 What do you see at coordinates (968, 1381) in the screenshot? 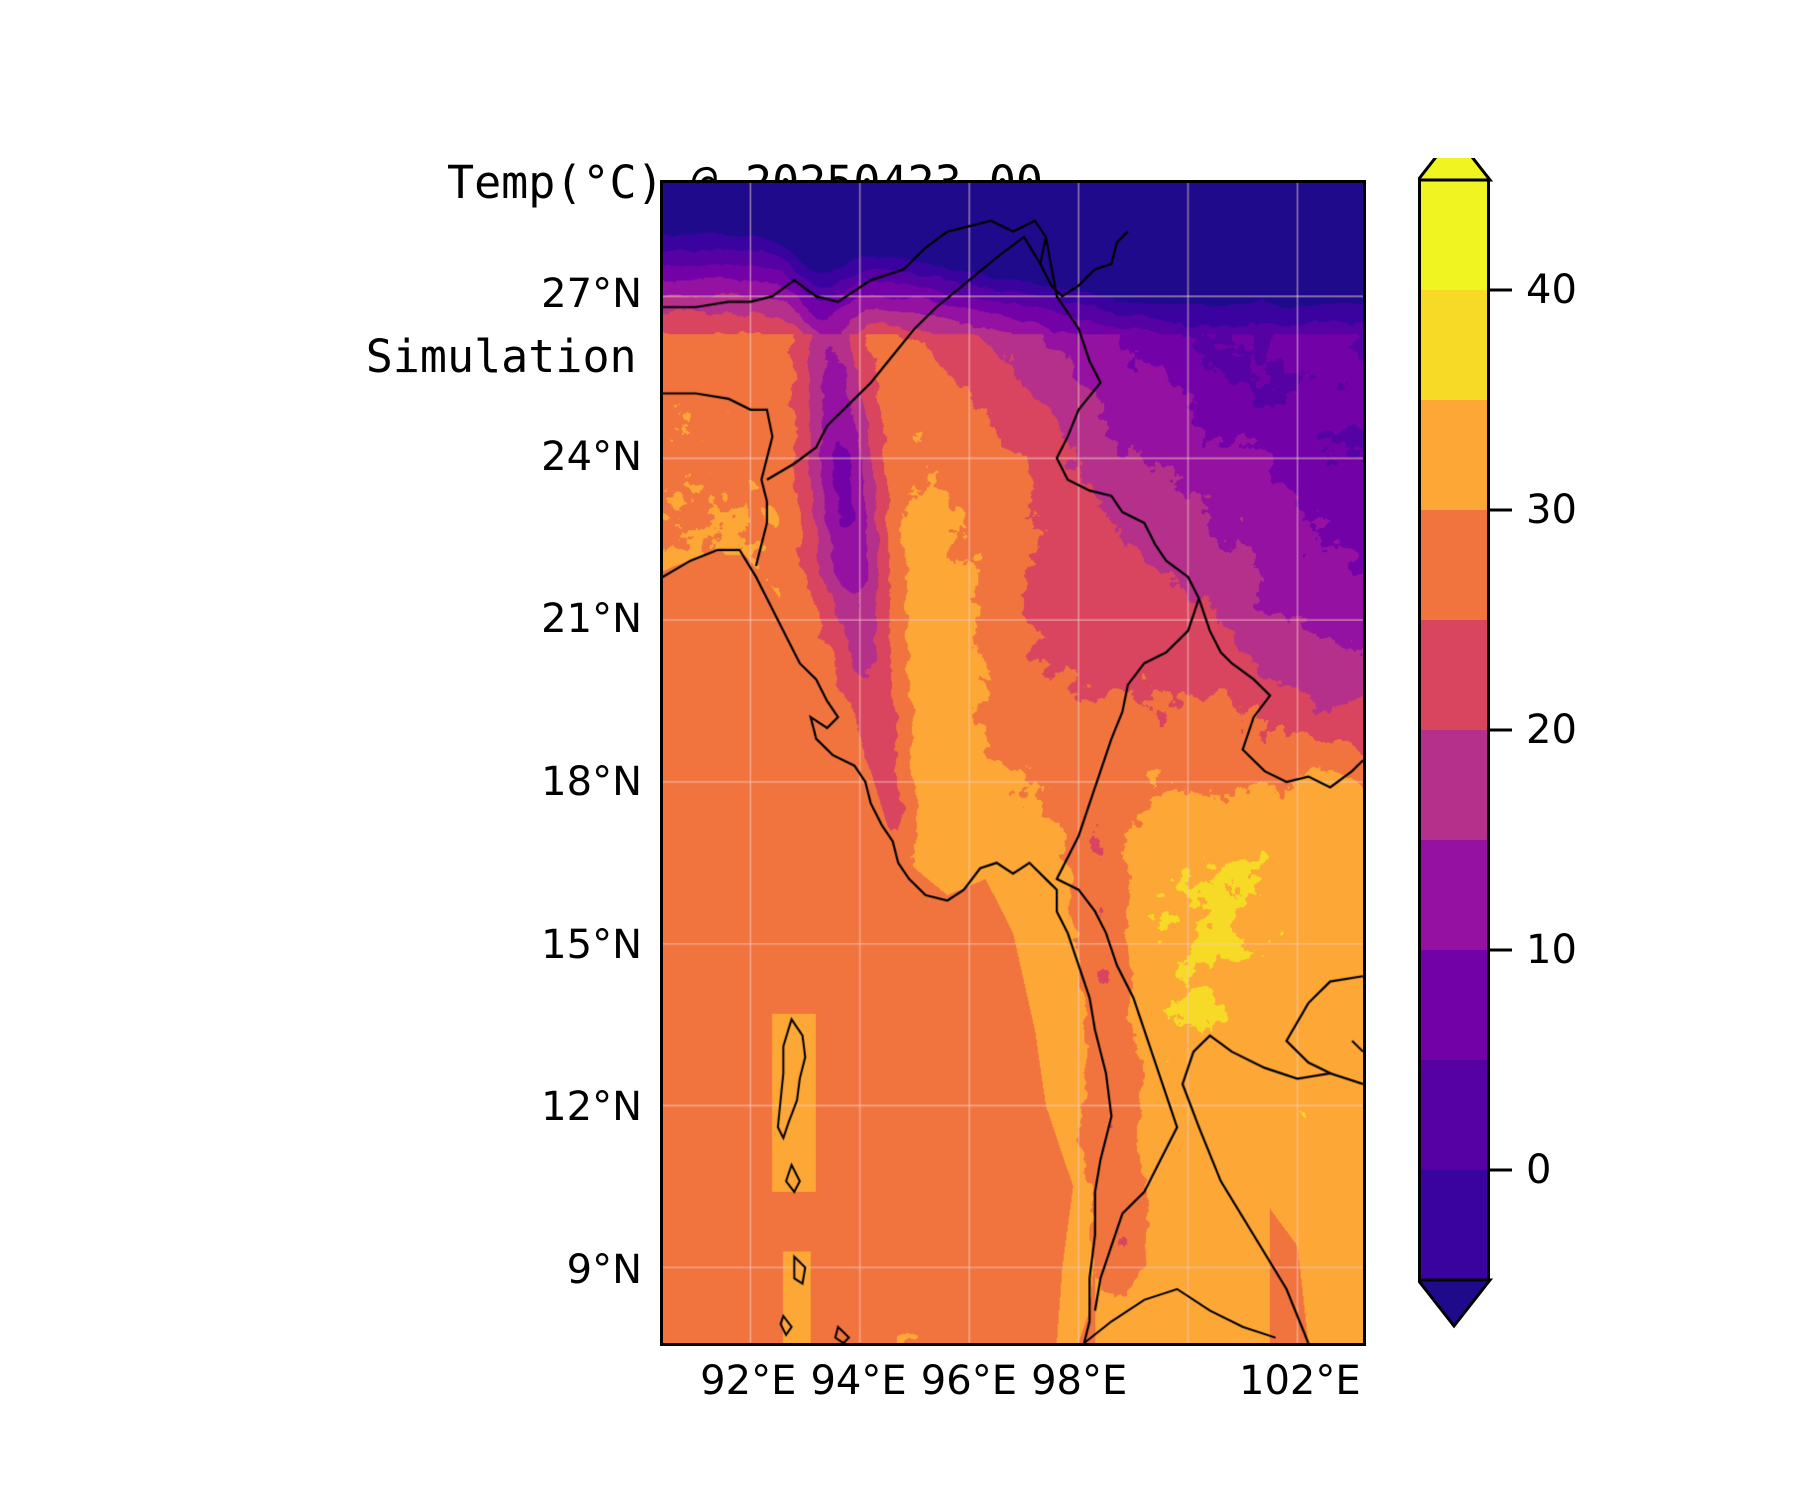
I see `longitude-tick-96: 96°E` at bounding box center [968, 1381].